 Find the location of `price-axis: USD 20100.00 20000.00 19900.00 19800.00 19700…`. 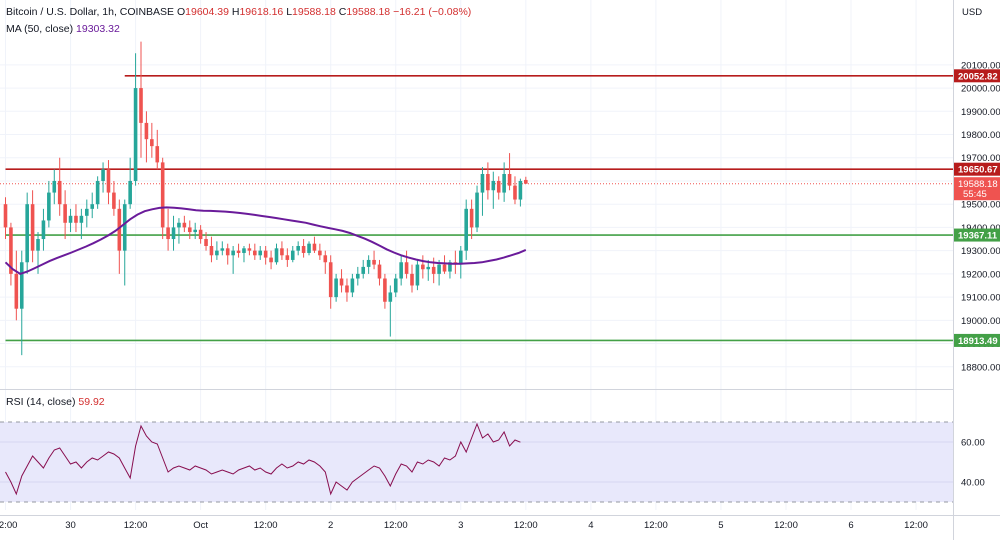

price-axis: USD 20100.00 20000.00 19900.00 19800.00 19700… is located at coordinates (976, 270).